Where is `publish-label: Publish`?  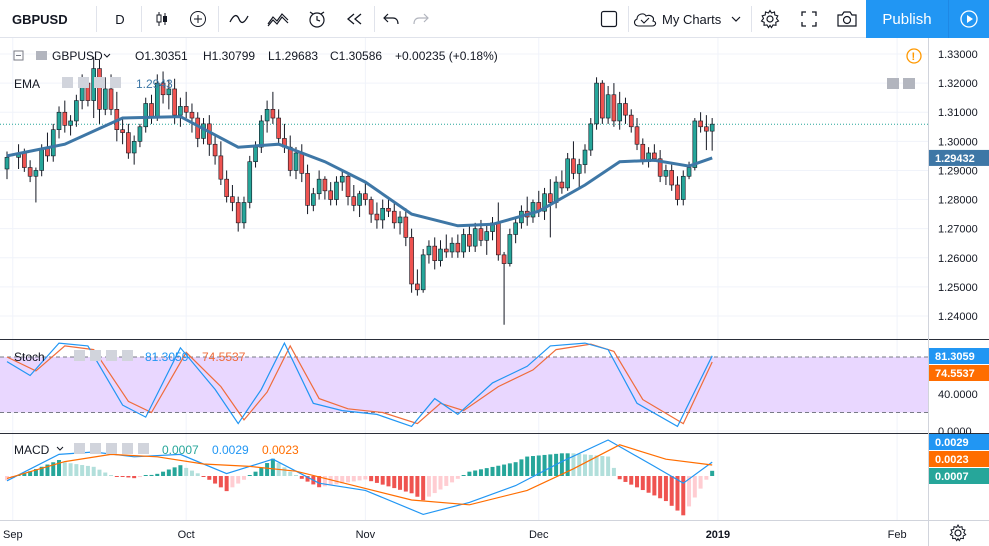 publish-label: Publish is located at coordinates (907, 19).